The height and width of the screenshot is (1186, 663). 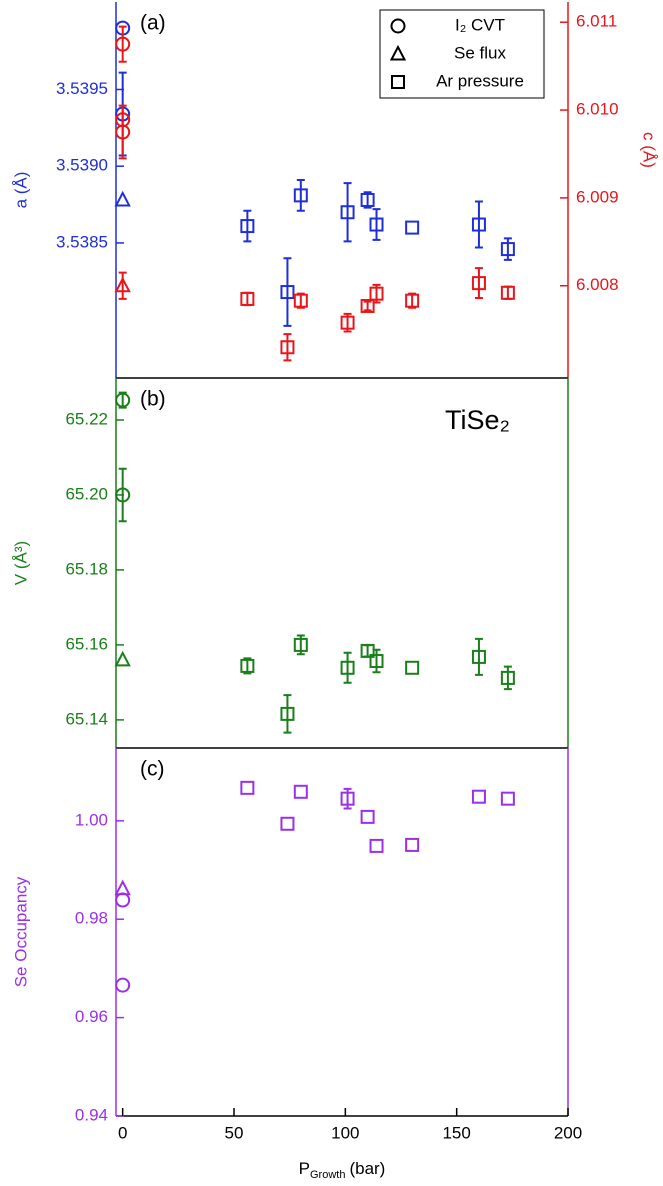 What do you see at coordinates (20, 563) in the screenshot?
I see `y-axis-label: V (Å³)` at bounding box center [20, 563].